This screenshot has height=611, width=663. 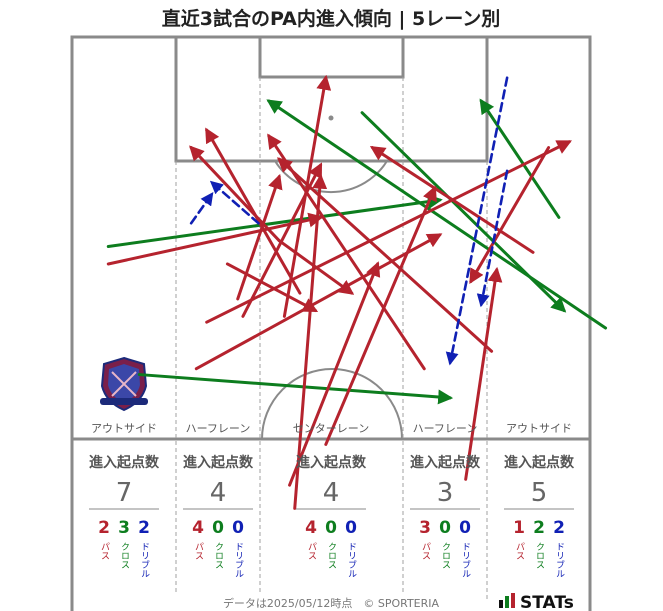 What do you see at coordinates (124, 516) in the screenshot?
I see `lane-stat-block: 進入起点数 7 2 3 2 パス クロス ドリブル` at bounding box center [124, 516].